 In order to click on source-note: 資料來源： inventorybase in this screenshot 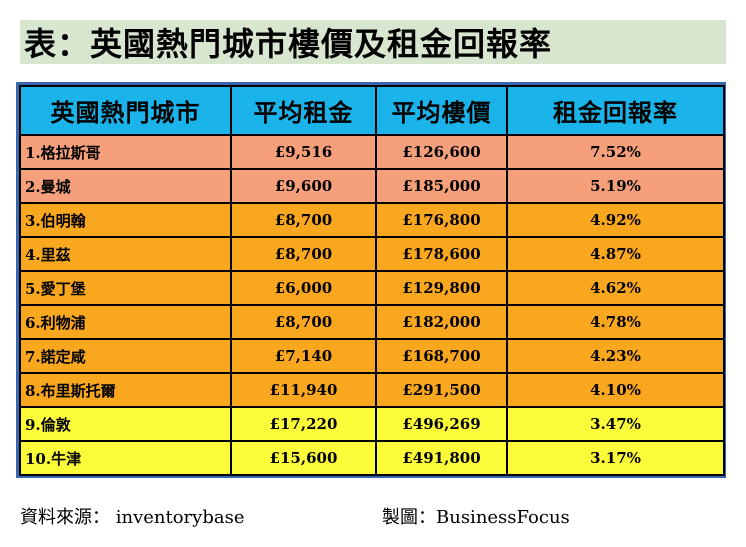, I will do `click(132, 517)`.